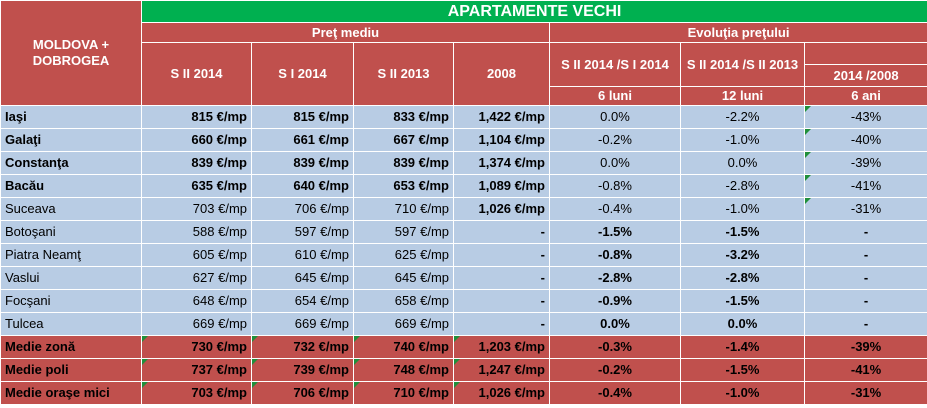 The image size is (927, 408). What do you see at coordinates (302, 255) in the screenshot?
I see `table-cell: 610 €/mp` at bounding box center [302, 255].